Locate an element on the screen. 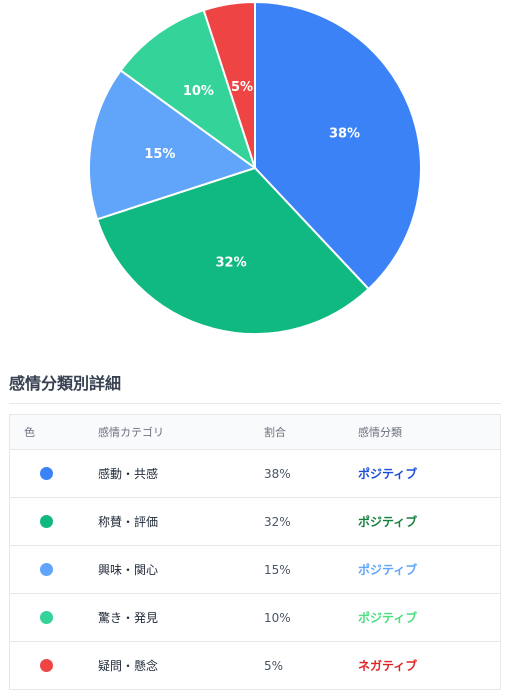  ratio-cell: 15% is located at coordinates (277, 569).